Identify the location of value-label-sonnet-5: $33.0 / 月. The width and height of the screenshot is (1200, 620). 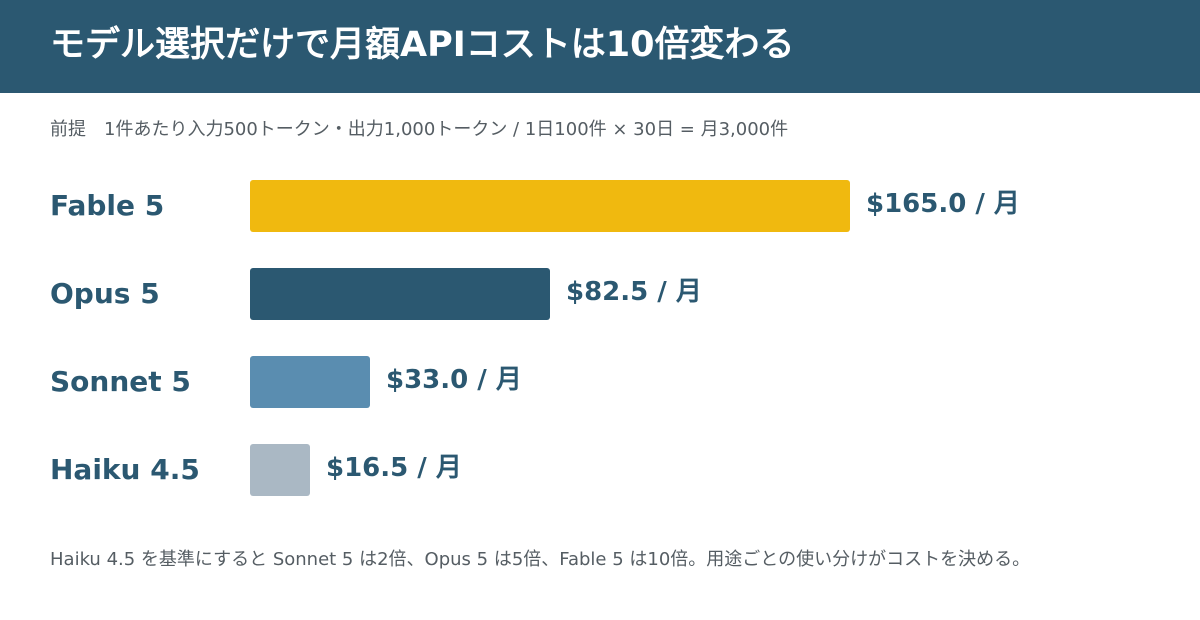
(454, 380).